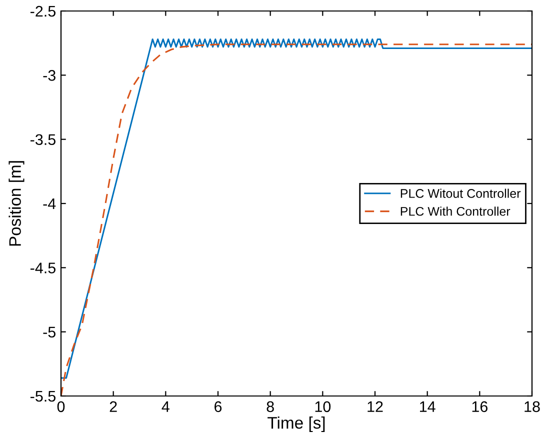 Image resolution: width=545 pixels, height=438 pixels. I want to click on y-tick-label: -4.5, so click(43, 268).